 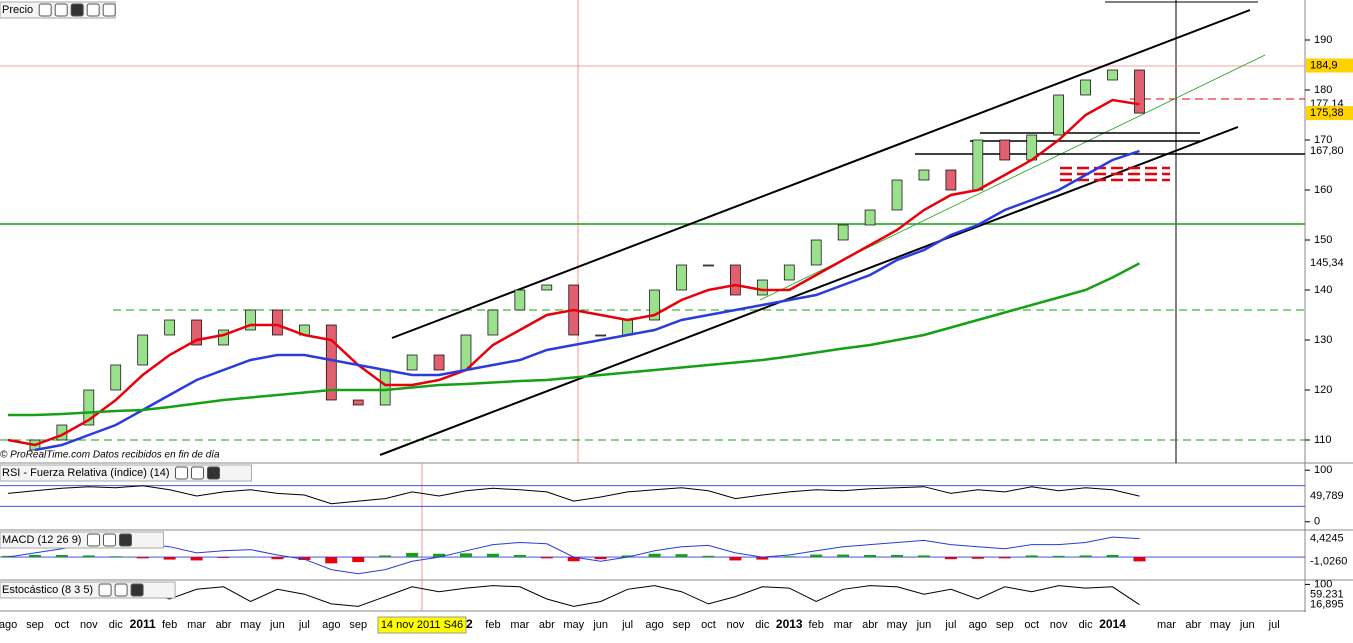 What do you see at coordinates (41, 540) in the screenshot?
I see `panel-title: MACD (12 26 9)` at bounding box center [41, 540].